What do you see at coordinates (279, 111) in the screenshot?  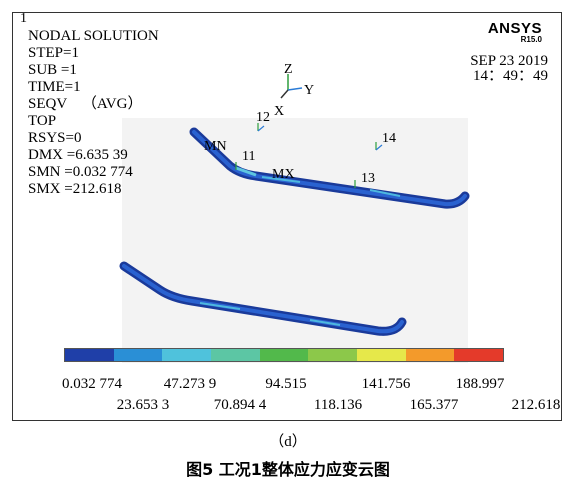 I see `triad-x-label: X` at bounding box center [279, 111].